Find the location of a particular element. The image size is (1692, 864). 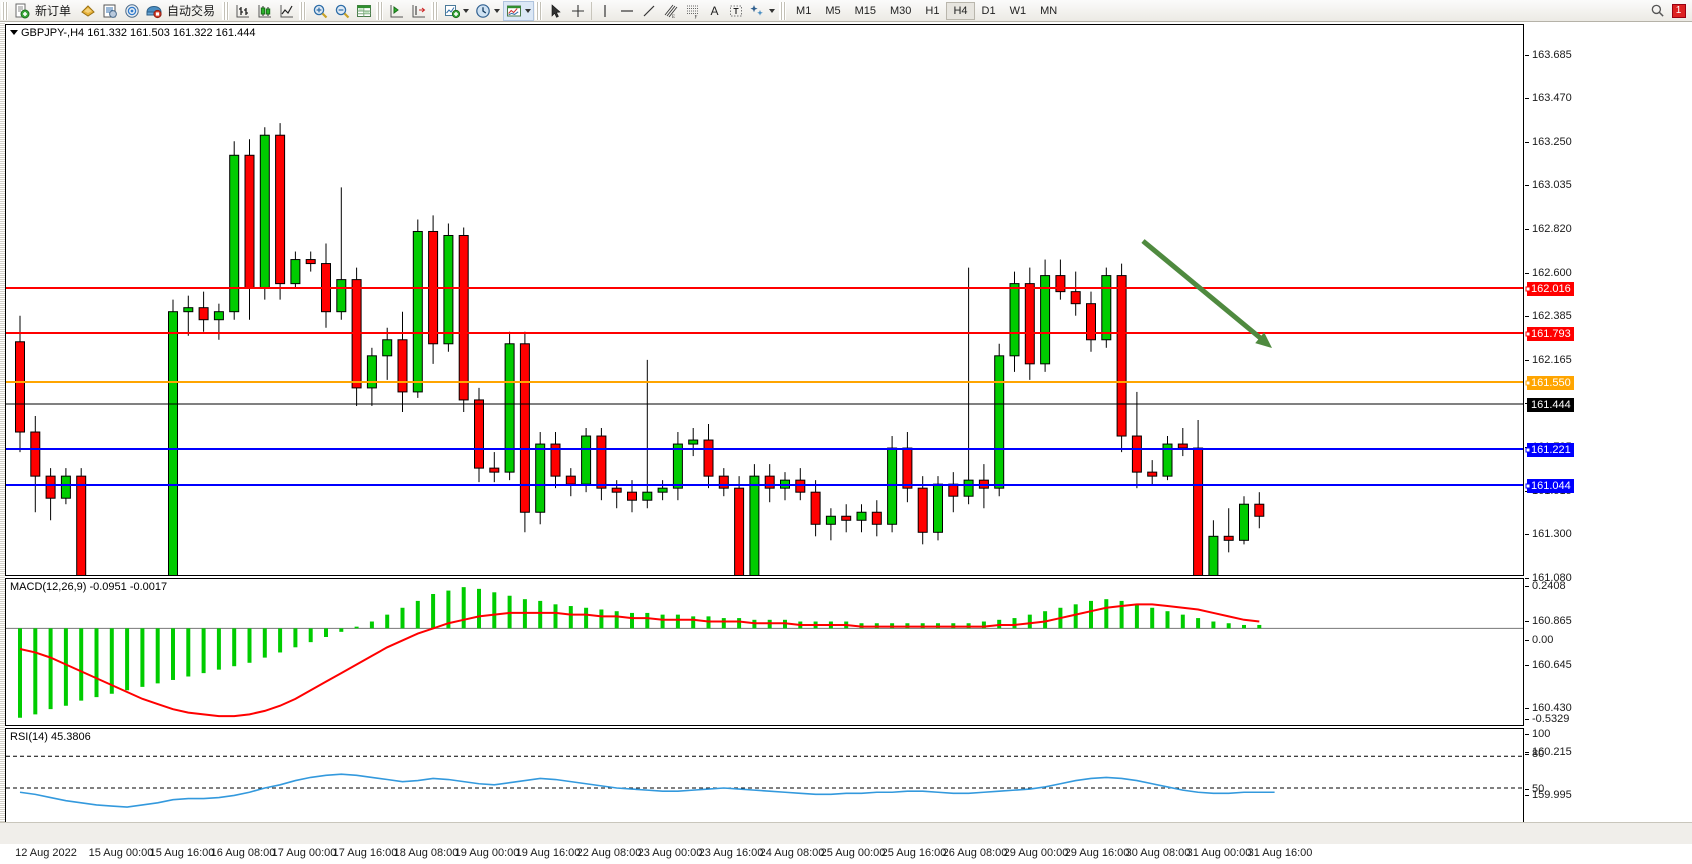

templates-chevron-down-icon is located at coordinates (528, 10).